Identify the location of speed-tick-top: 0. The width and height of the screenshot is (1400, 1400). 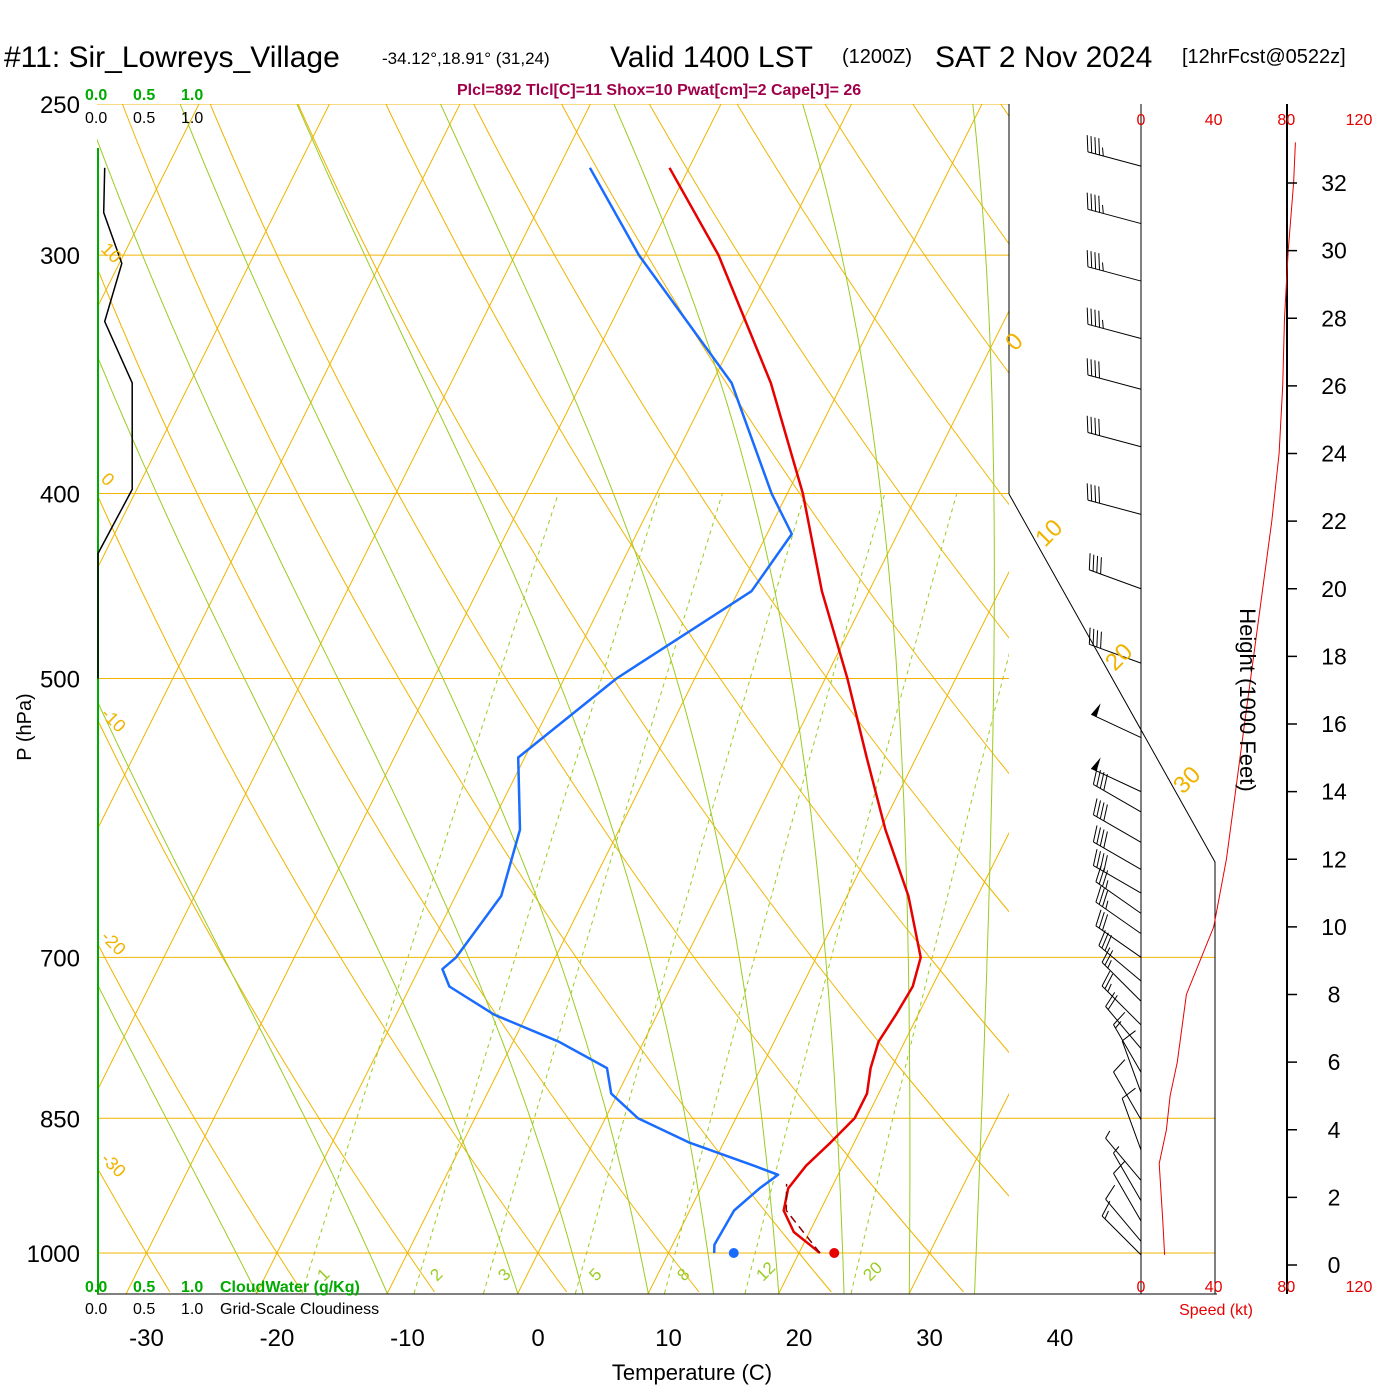
(1141, 120).